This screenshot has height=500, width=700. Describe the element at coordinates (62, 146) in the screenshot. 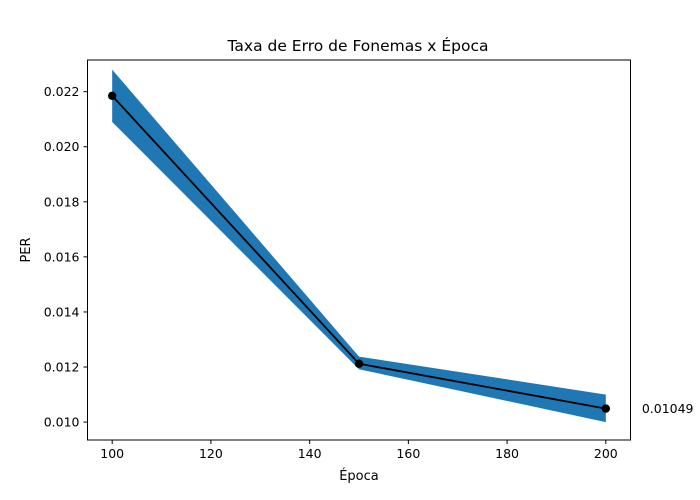

I see `y-tick-label: 0.020` at that location.